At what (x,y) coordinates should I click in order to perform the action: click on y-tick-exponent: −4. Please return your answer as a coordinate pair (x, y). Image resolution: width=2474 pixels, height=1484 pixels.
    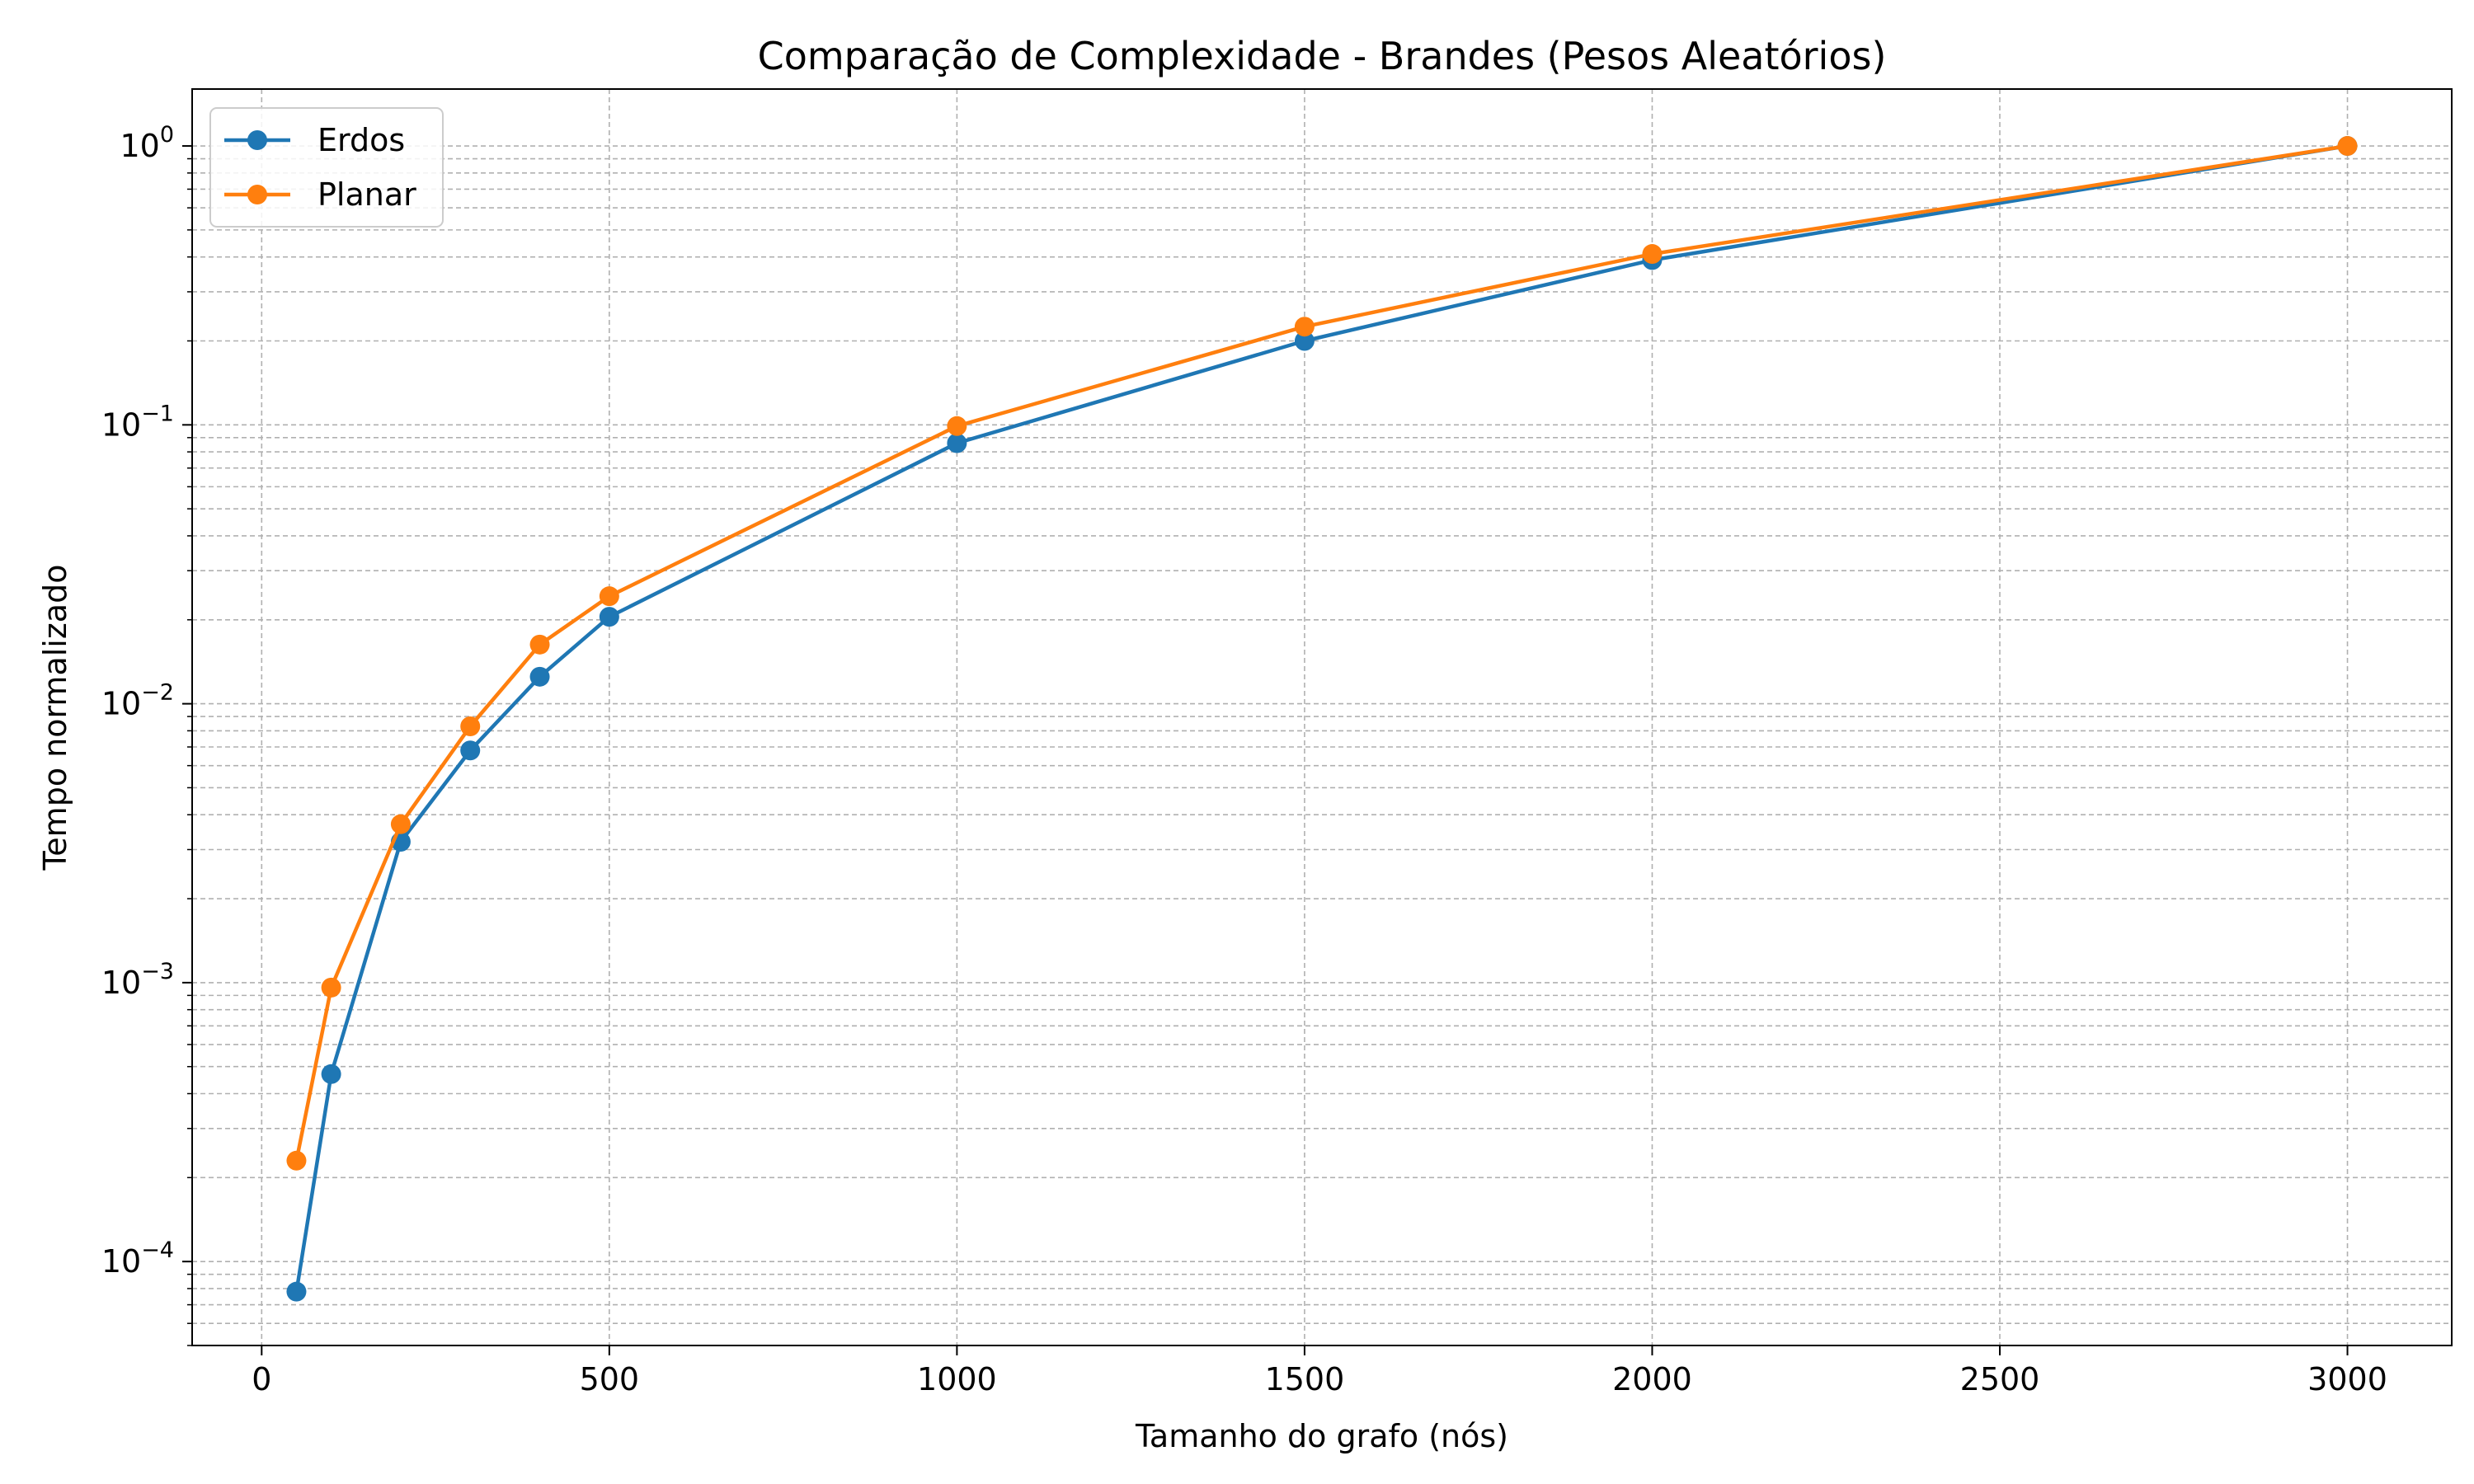
    Looking at the image, I should click on (157, 1250).